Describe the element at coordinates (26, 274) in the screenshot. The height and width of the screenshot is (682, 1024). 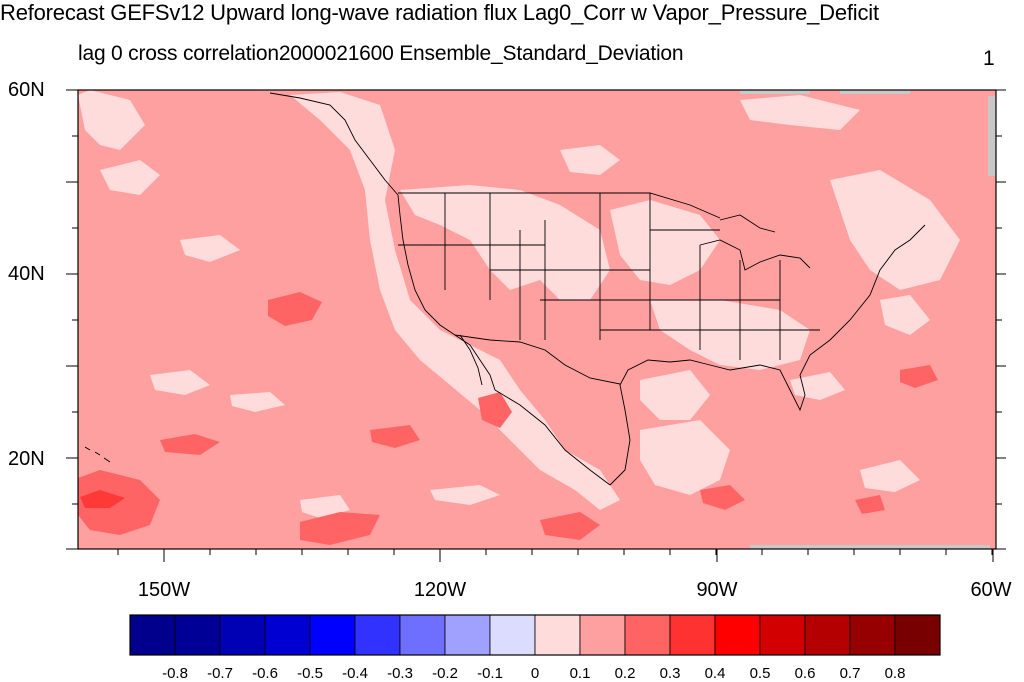
I see `lat-label-40n: 40N` at that location.